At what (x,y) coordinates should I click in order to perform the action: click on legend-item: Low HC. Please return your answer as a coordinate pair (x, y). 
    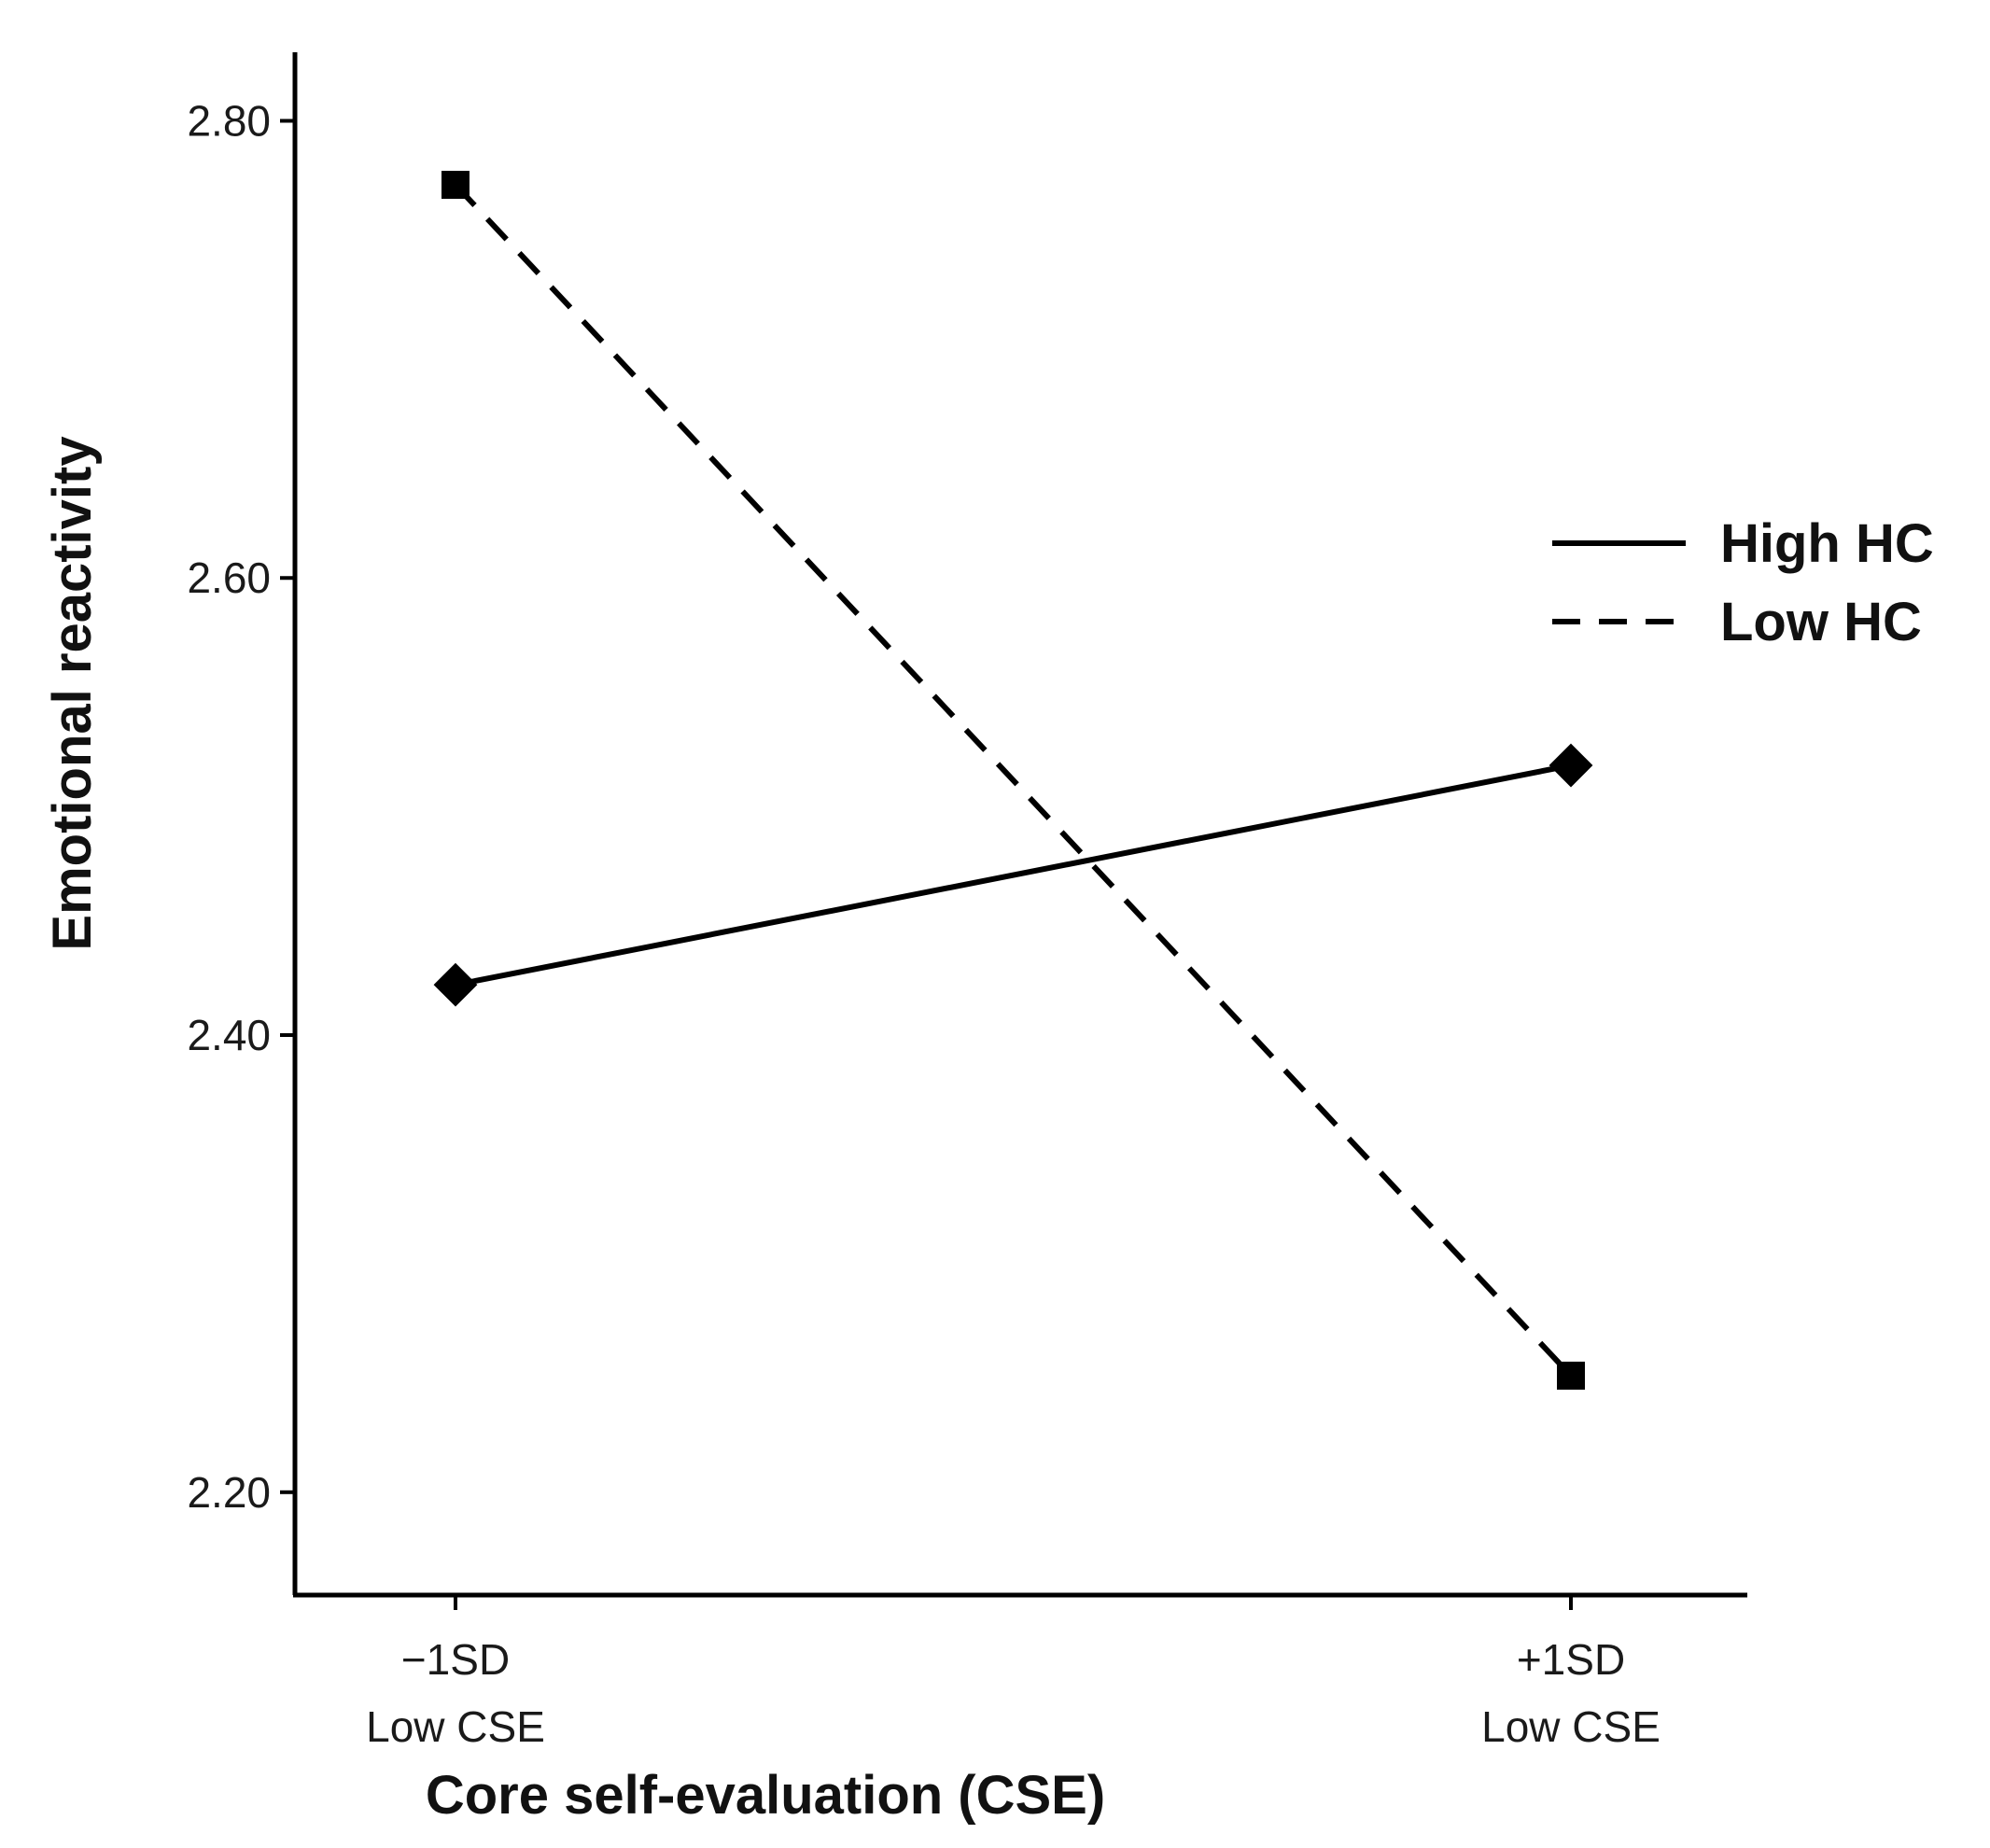
    Looking at the image, I should click on (1737, 622).